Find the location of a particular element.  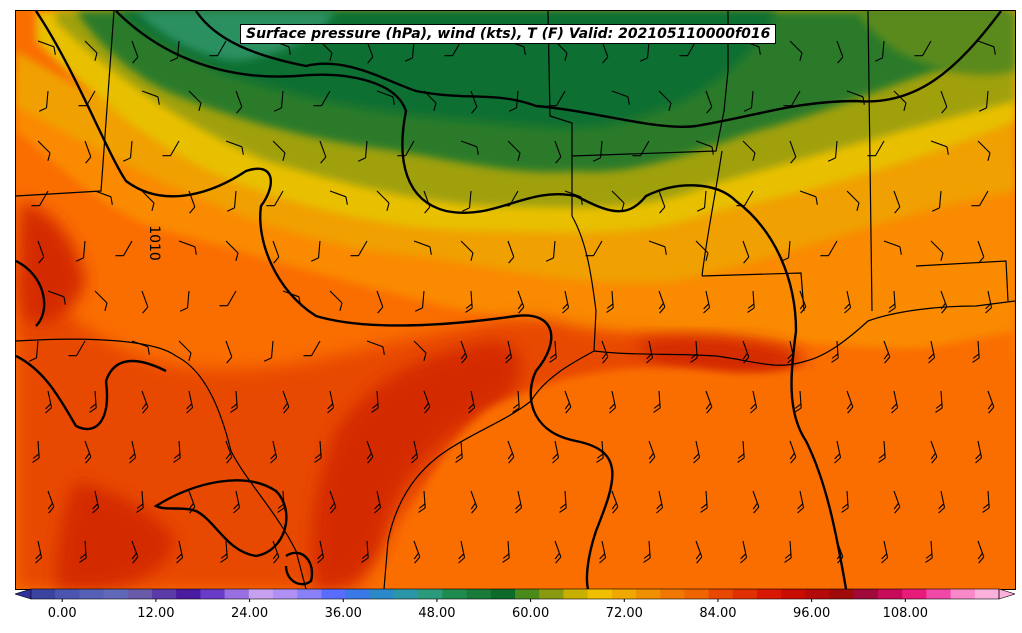

colorbar-tick-label: 72.00 is located at coordinates (624, 613).